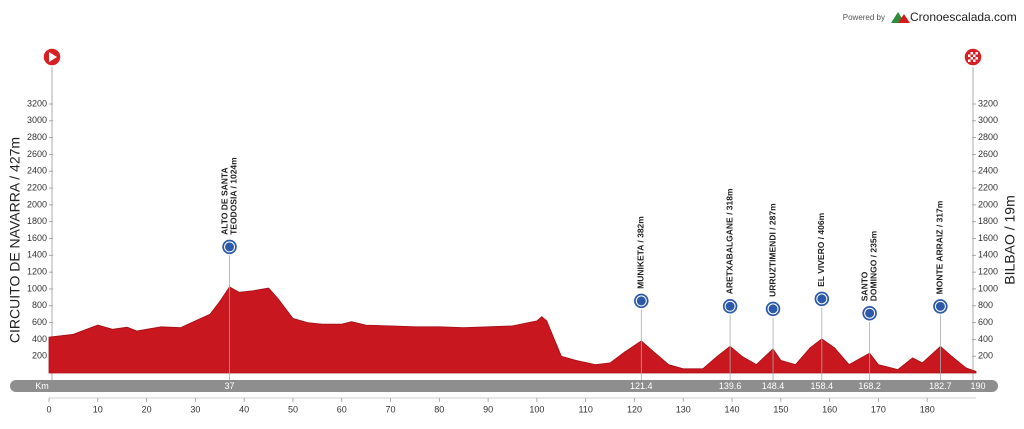 The height and width of the screenshot is (429, 1024). I want to click on climb-label: ARETXABALGANE / 318m, so click(729, 241).